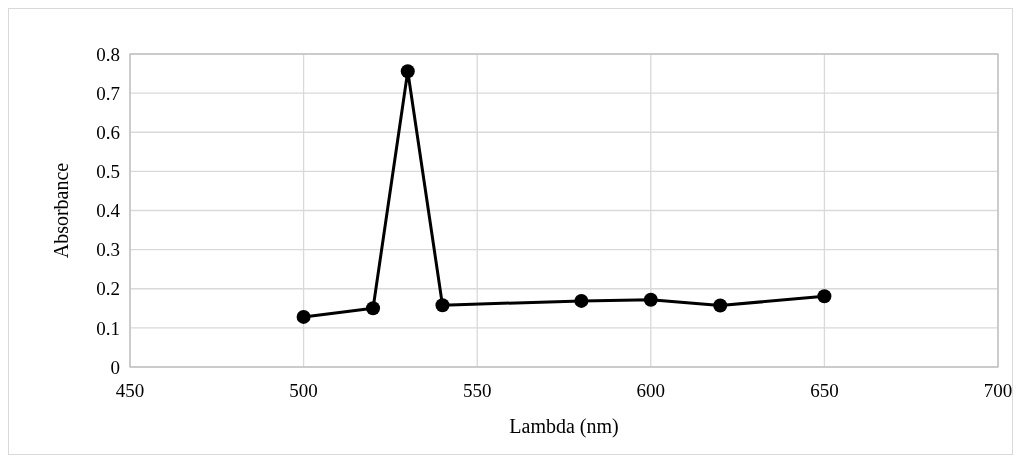 Image resolution: width=1021 pixels, height=463 pixels. Describe the element at coordinates (108, 289) in the screenshot. I see `y-tick-label: 0.2` at that location.